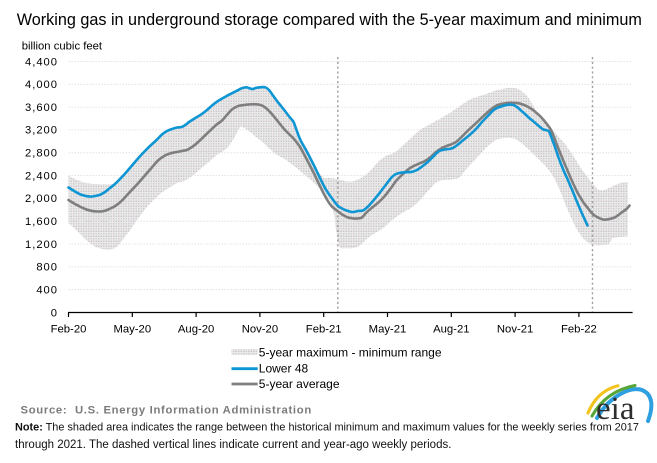 This screenshot has height=463, width=657. I want to click on svg-text: Nov-20, so click(260, 329).